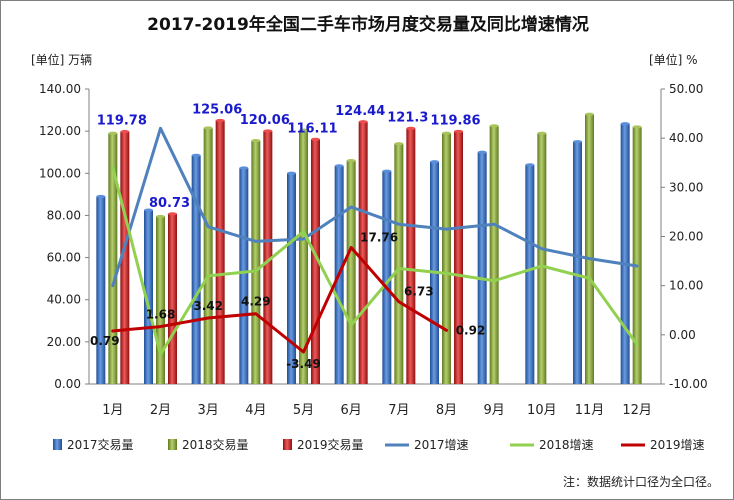  Describe the element at coordinates (686, 286) in the screenshot. I see `right-tick-label: 10.00` at that location.